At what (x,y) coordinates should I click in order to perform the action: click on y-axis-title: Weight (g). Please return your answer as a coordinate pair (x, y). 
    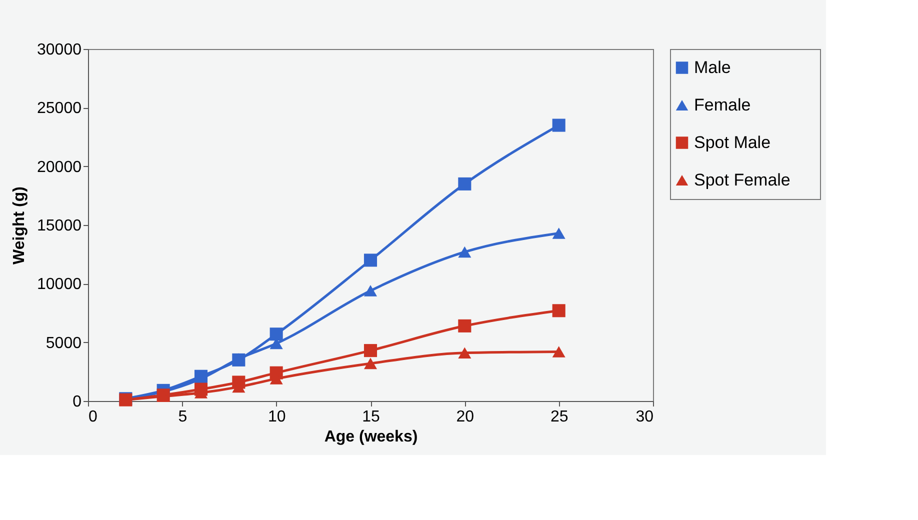
    Looking at the image, I should click on (19, 225).